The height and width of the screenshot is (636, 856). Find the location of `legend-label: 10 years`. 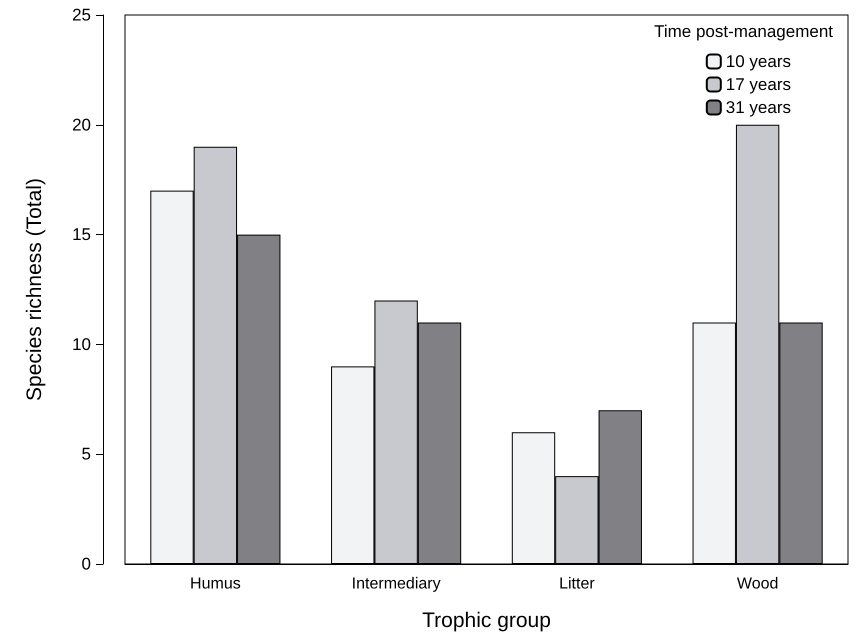

legend-label: 10 years is located at coordinates (758, 61).